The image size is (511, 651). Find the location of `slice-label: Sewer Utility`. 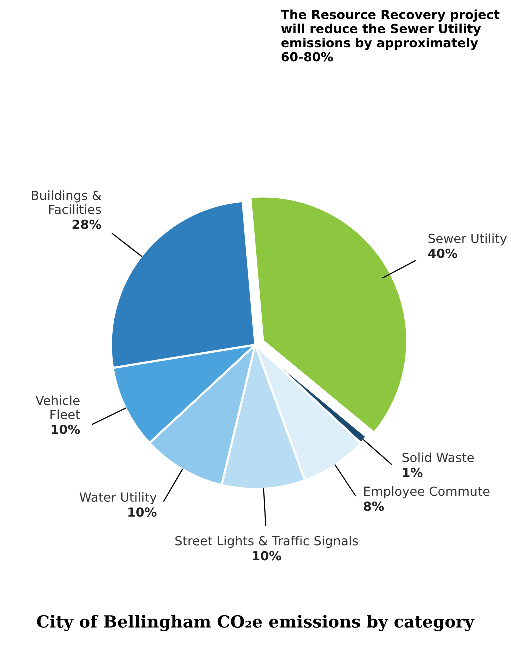

slice-label: Sewer Utility is located at coordinates (467, 240).